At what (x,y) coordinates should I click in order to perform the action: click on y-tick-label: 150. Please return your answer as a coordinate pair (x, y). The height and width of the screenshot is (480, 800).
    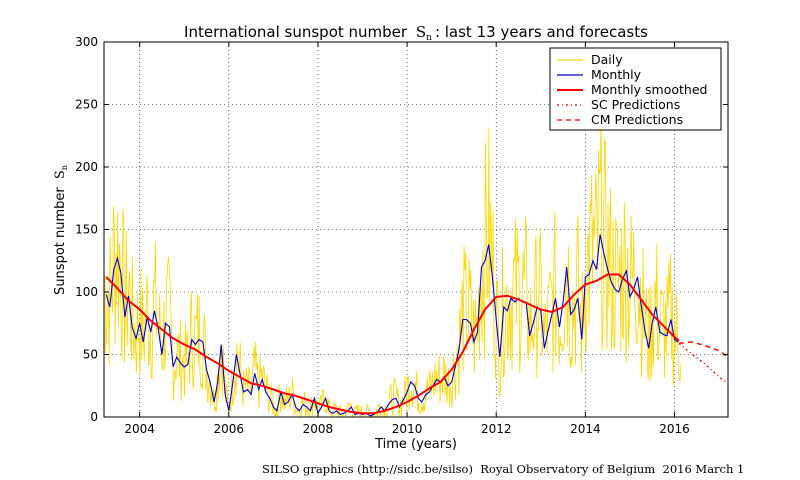
    Looking at the image, I should click on (86, 230).